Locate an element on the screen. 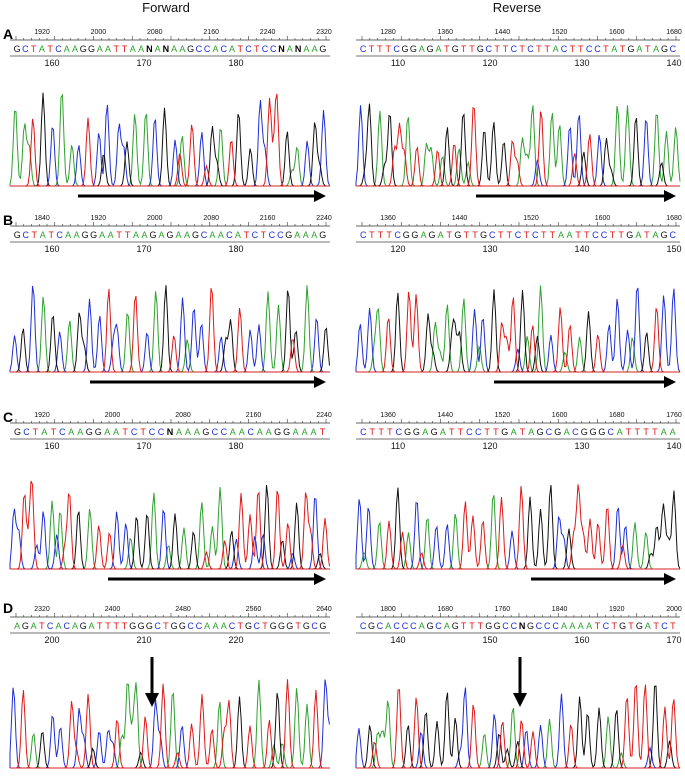 This screenshot has height=781, width=685. ruler-tick-label: 1680 is located at coordinates (674, 32).